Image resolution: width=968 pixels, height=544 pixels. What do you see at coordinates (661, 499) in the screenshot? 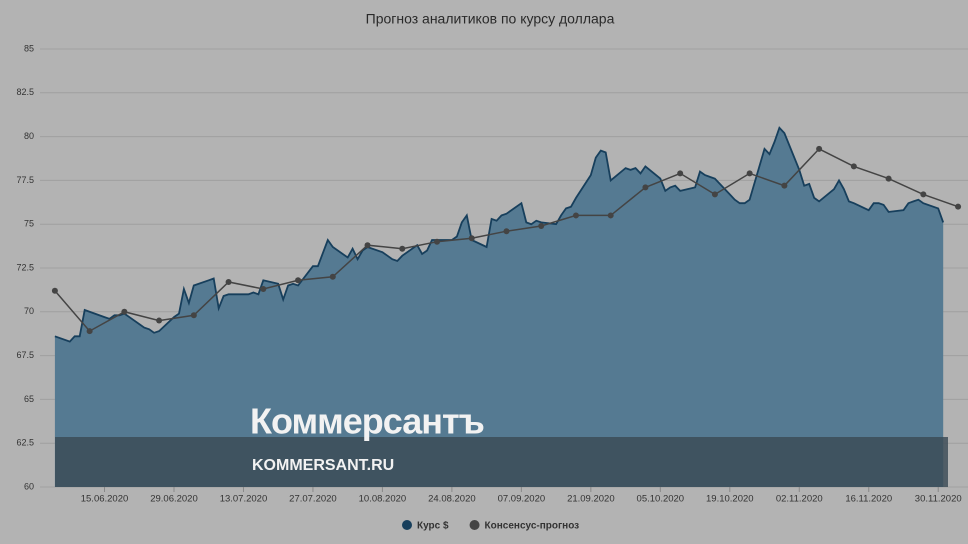
I see `x-tick-label: 05.10.2020` at bounding box center [661, 499].